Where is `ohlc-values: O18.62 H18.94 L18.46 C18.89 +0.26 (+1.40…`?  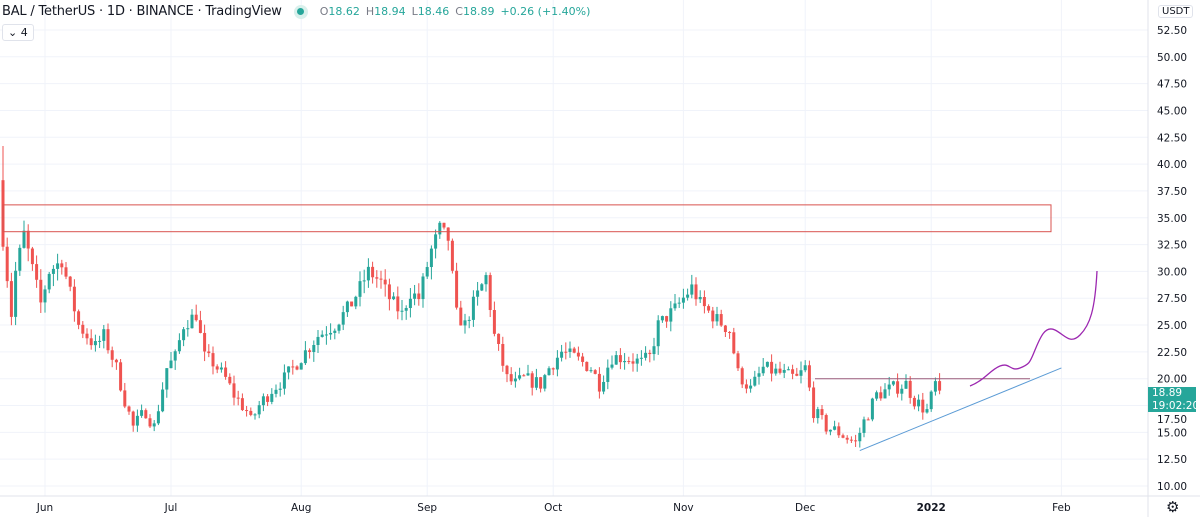
ohlc-values: O18.62 H18.94 L18.46 C18.89 +0.26 (+1.40… is located at coordinates (455, 11).